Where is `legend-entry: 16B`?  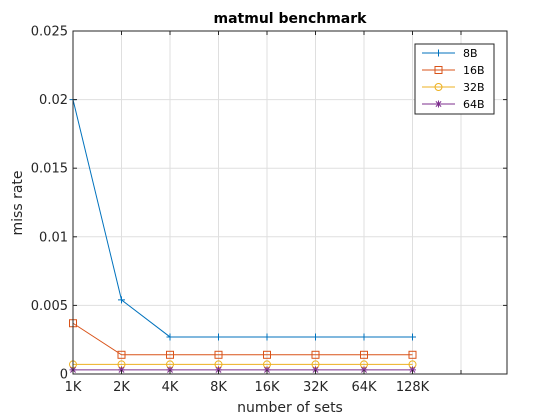 legend-entry: 16B is located at coordinates (453, 70).